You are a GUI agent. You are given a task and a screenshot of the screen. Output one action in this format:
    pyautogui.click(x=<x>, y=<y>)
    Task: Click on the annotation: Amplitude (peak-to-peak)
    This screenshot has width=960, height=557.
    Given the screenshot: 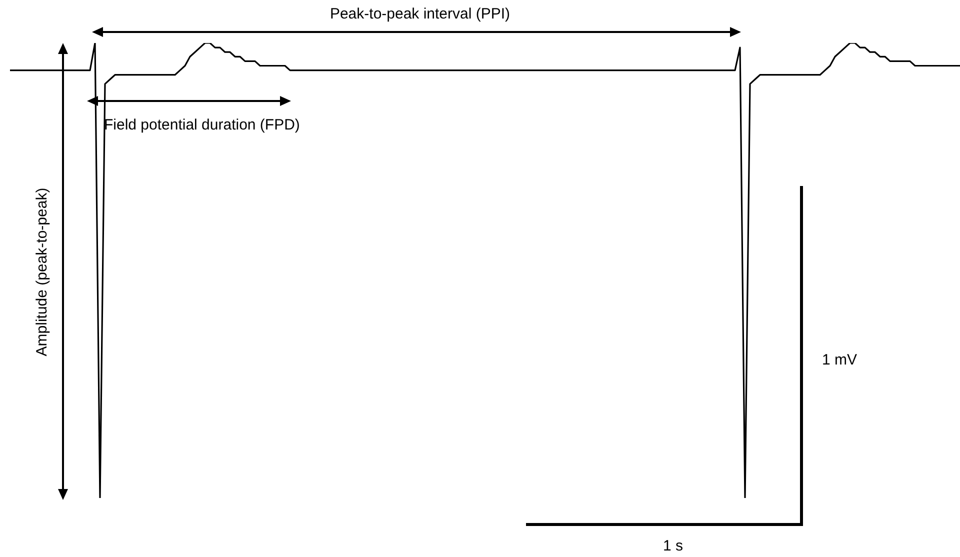 What is the action you would take?
    pyautogui.click(x=42, y=272)
    